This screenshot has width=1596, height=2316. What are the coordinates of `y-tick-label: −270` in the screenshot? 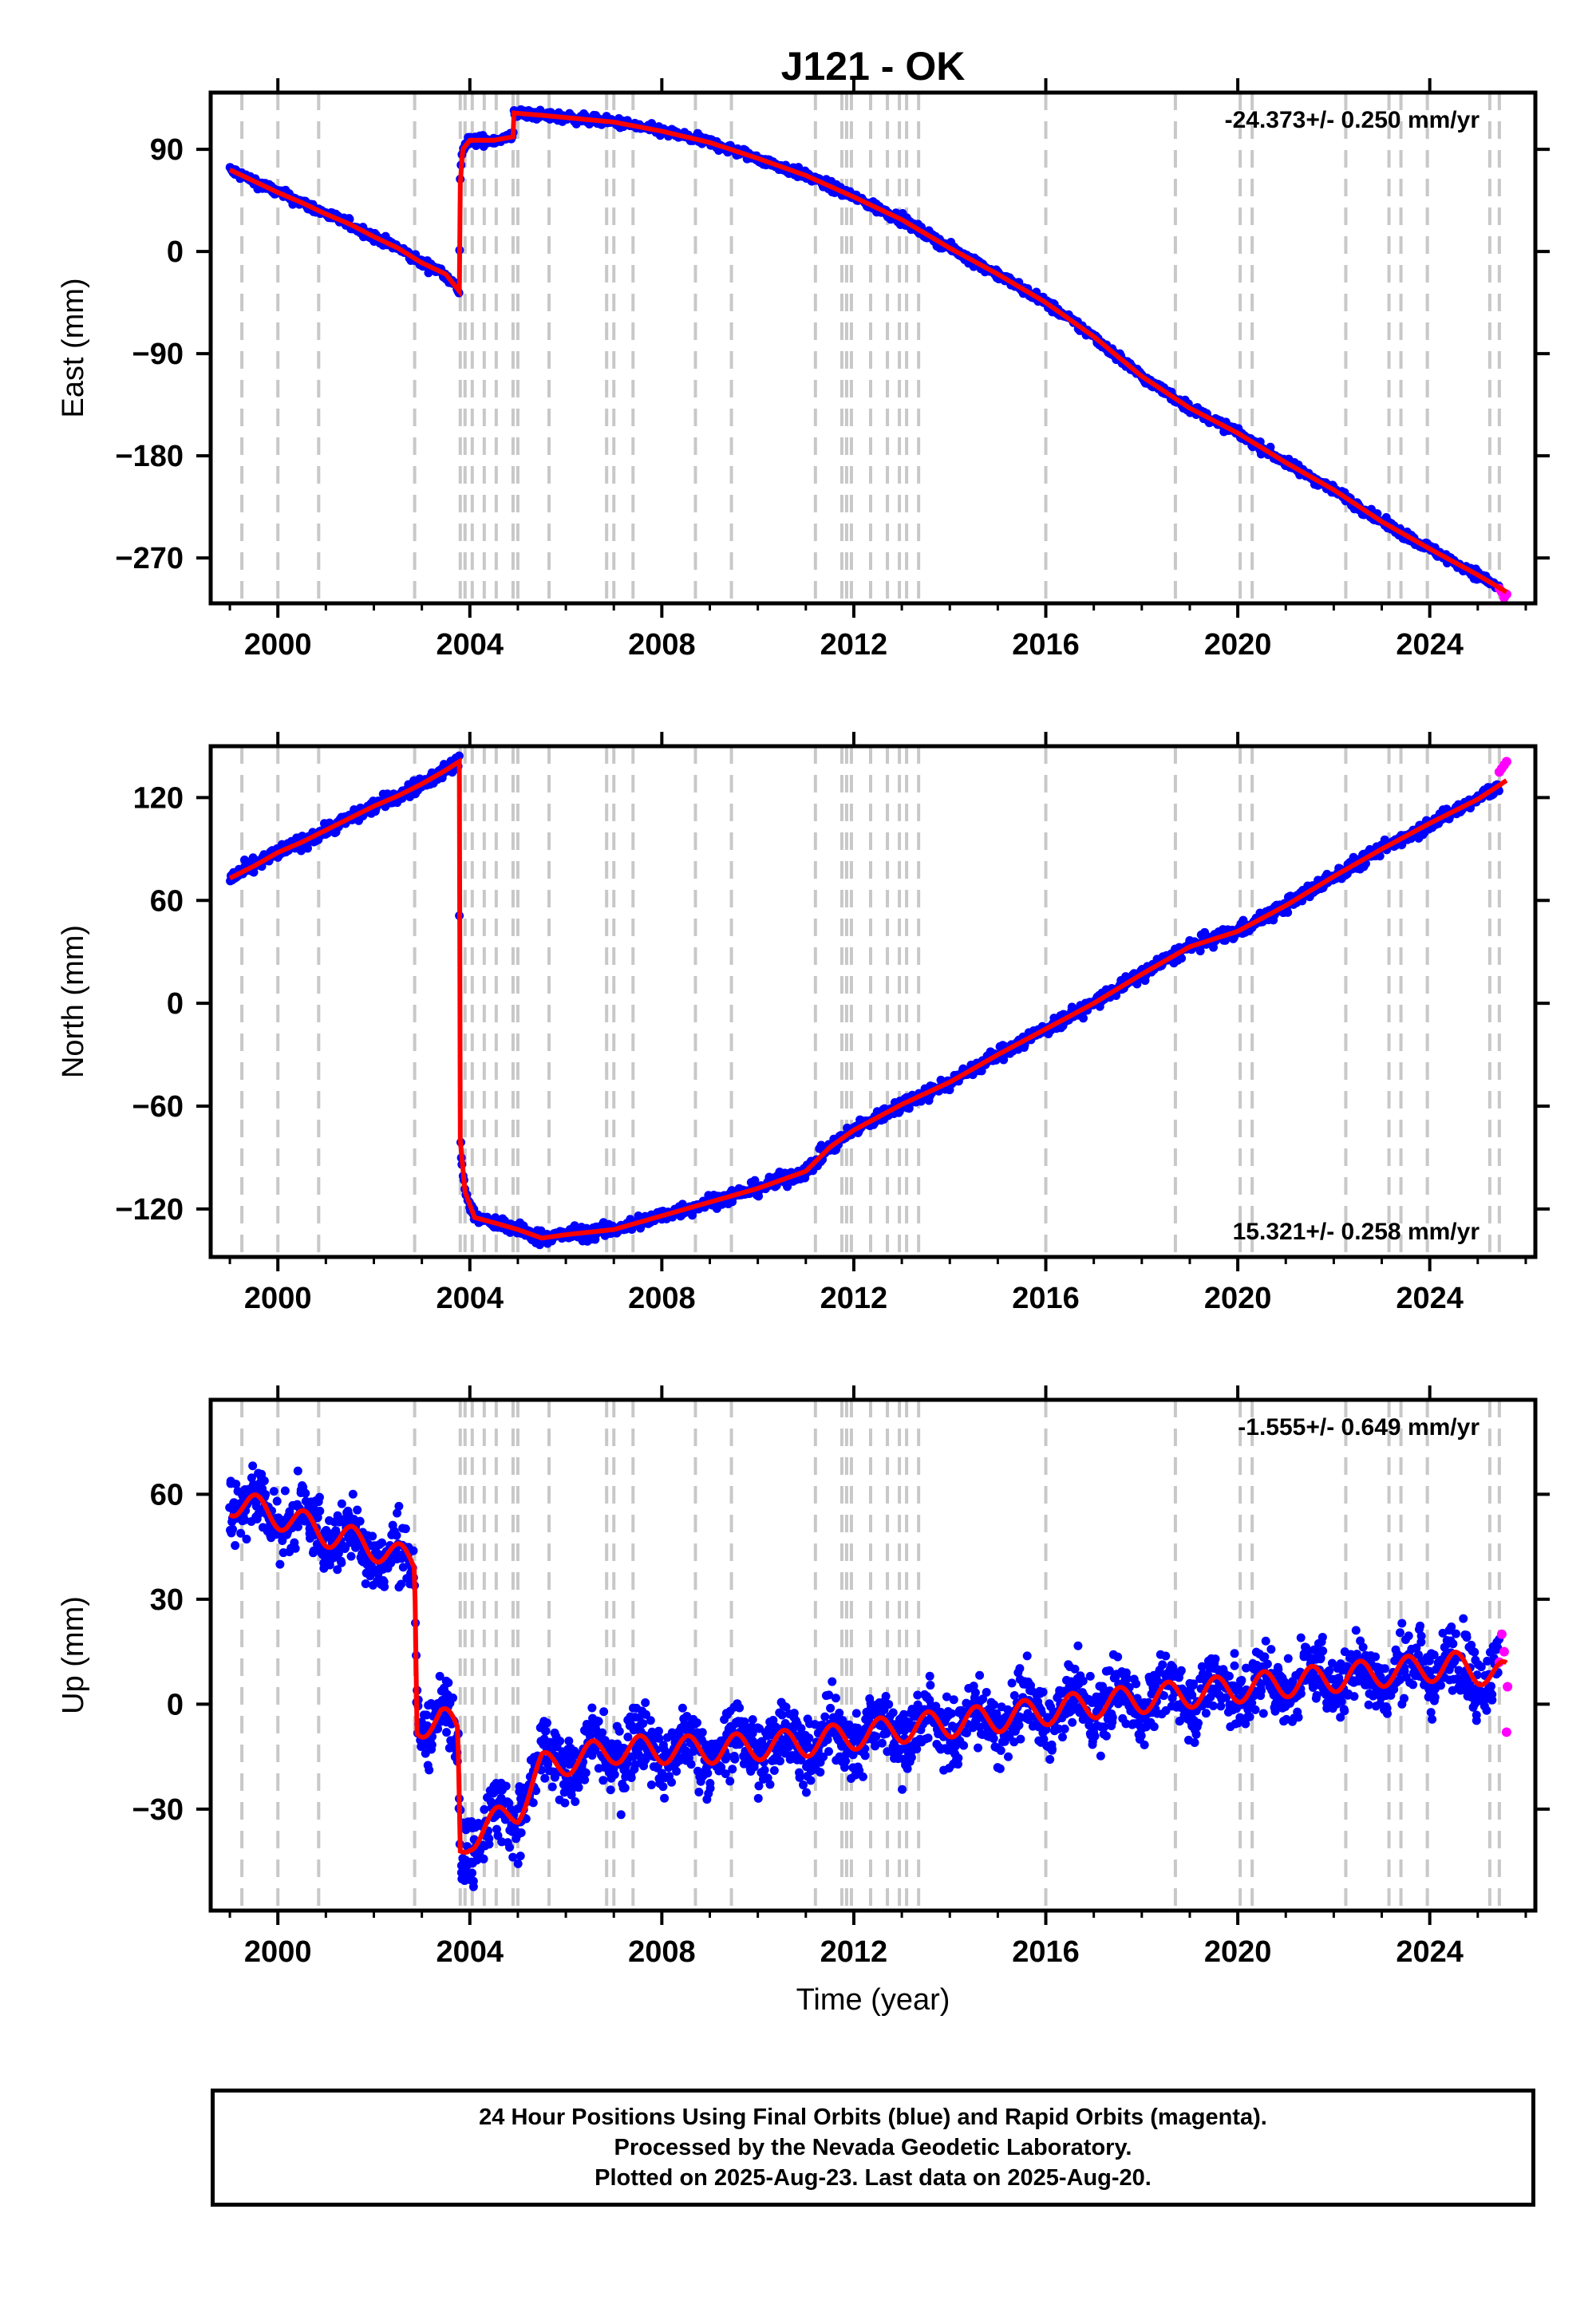 It's located at (149, 558).